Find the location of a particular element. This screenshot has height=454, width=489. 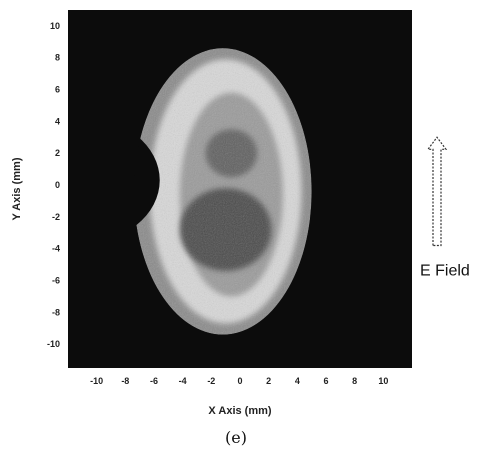

e-field-label: E Field is located at coordinates (445, 270).